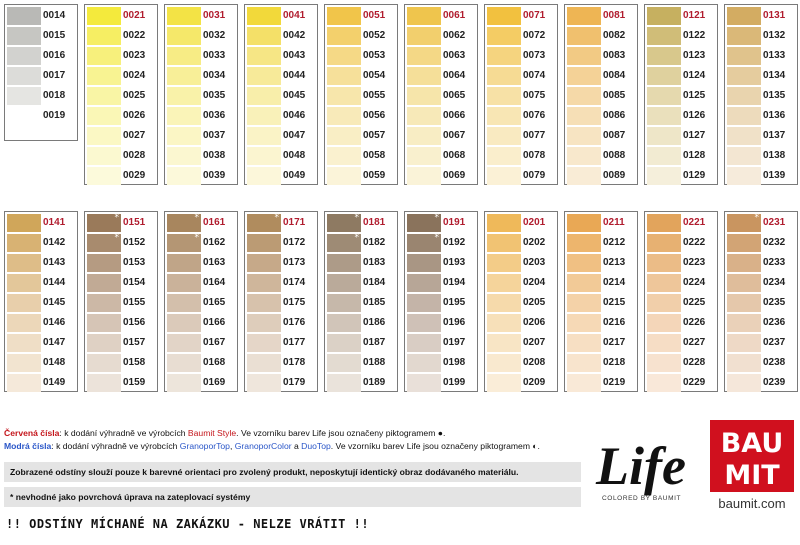 The image size is (800, 545). Describe the element at coordinates (521, 343) in the screenshot. I see `color-row: 0207` at that location.